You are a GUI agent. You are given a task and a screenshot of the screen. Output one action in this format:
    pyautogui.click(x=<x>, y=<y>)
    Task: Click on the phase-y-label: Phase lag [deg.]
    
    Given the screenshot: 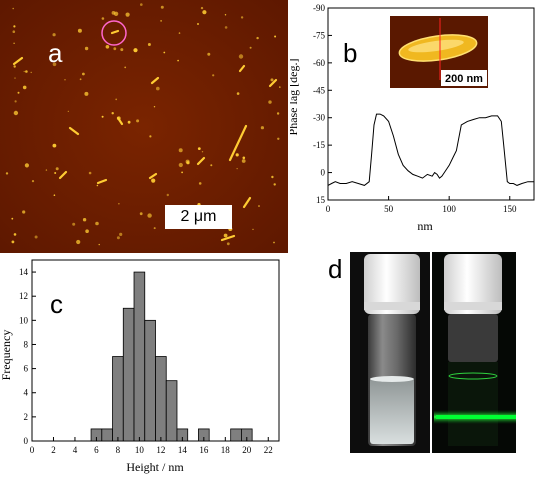 What is the action you would take?
    pyautogui.click(x=295, y=97)
    